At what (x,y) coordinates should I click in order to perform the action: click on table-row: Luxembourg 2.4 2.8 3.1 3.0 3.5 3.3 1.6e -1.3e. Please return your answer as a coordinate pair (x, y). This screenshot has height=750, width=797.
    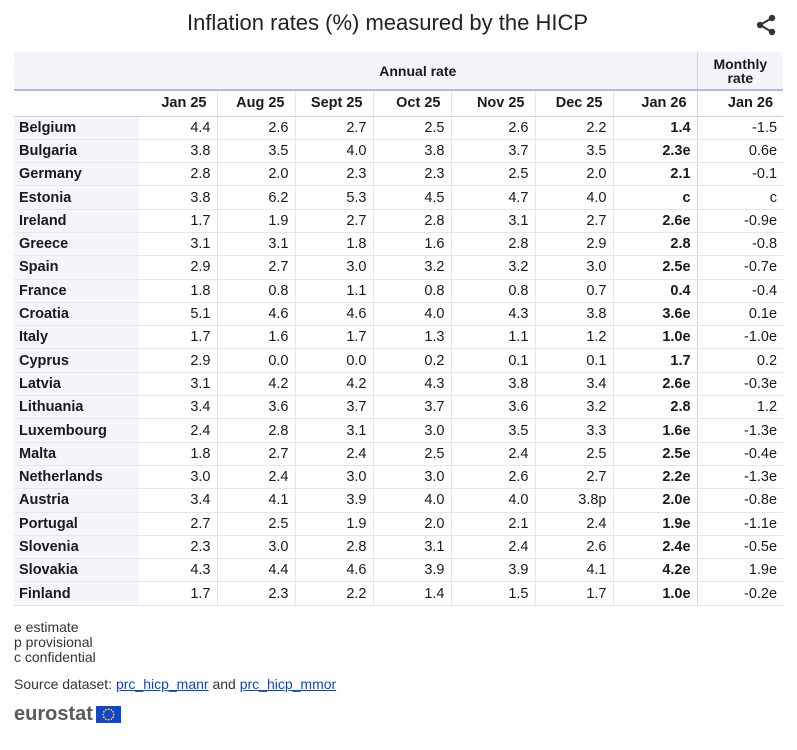
    Looking at the image, I should click on (399, 430).